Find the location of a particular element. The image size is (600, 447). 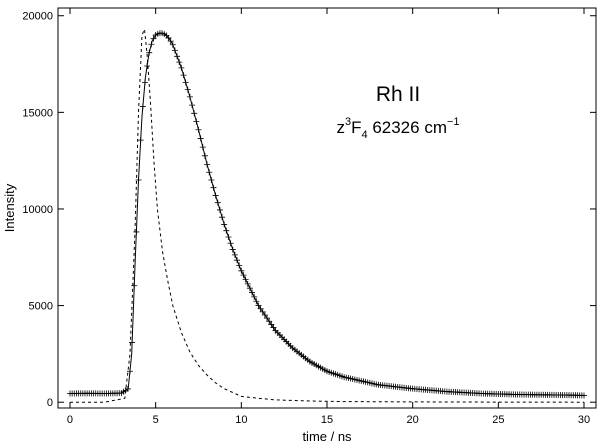

x-tick-label: 20 is located at coordinates (413, 420).